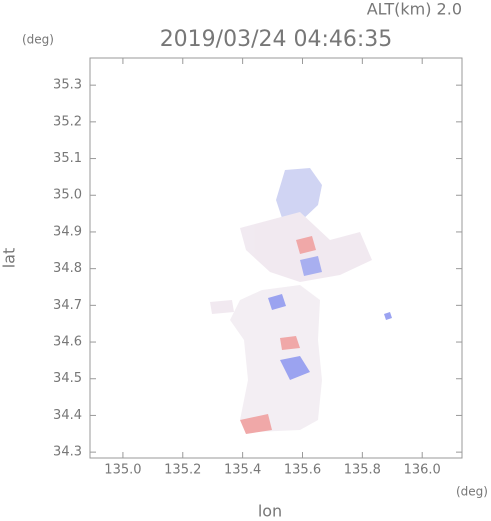 The height and width of the screenshot is (521, 491). What do you see at coordinates (472, 492) in the screenshot?
I see `x-unit: (deg)` at bounding box center [472, 492].